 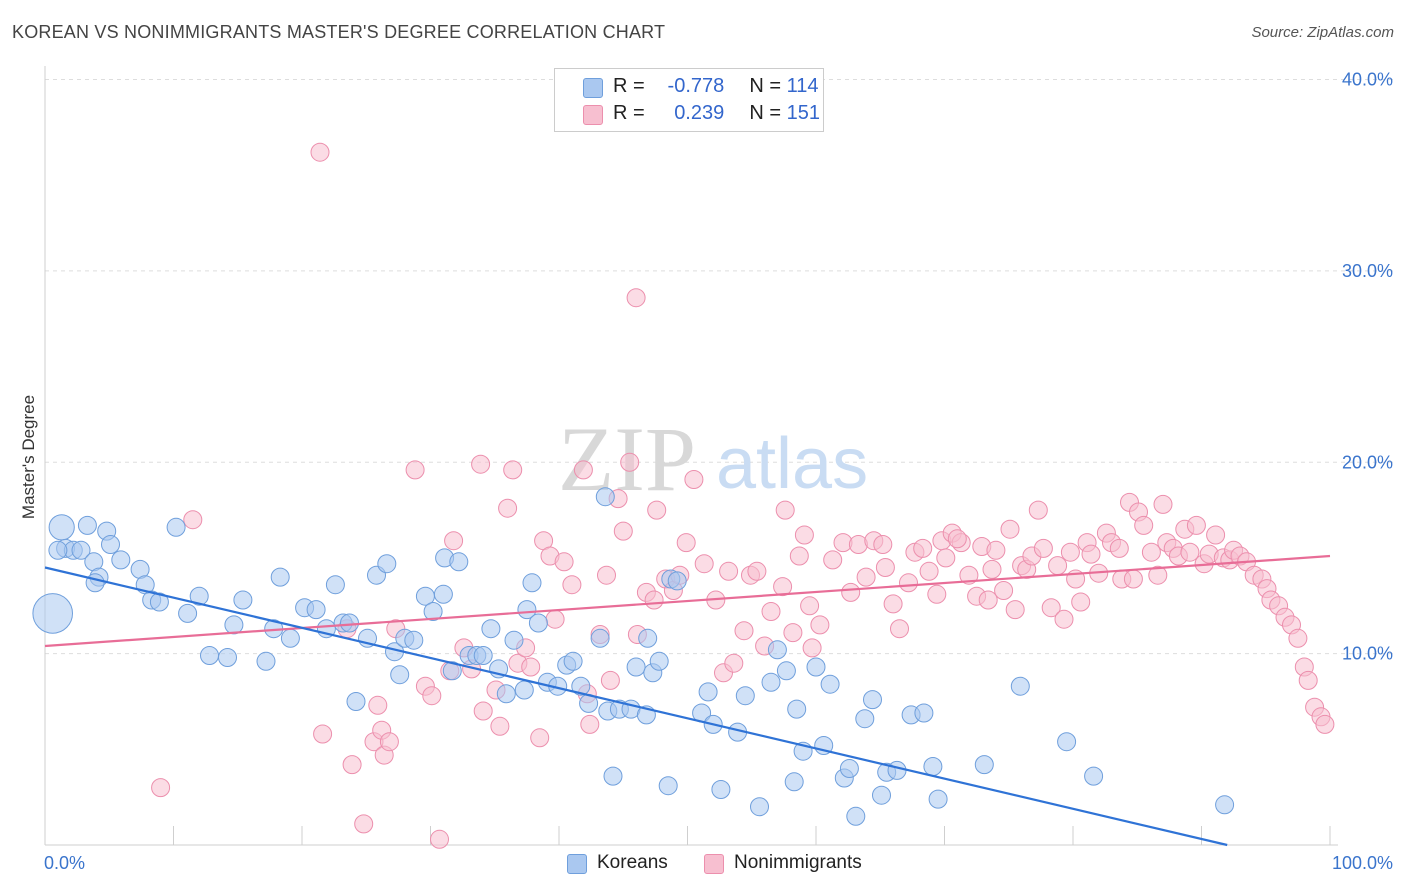 What do you see at coordinates (1367, 462) in the screenshot?
I see `y-tick-label: 20.0%` at bounding box center [1367, 462].